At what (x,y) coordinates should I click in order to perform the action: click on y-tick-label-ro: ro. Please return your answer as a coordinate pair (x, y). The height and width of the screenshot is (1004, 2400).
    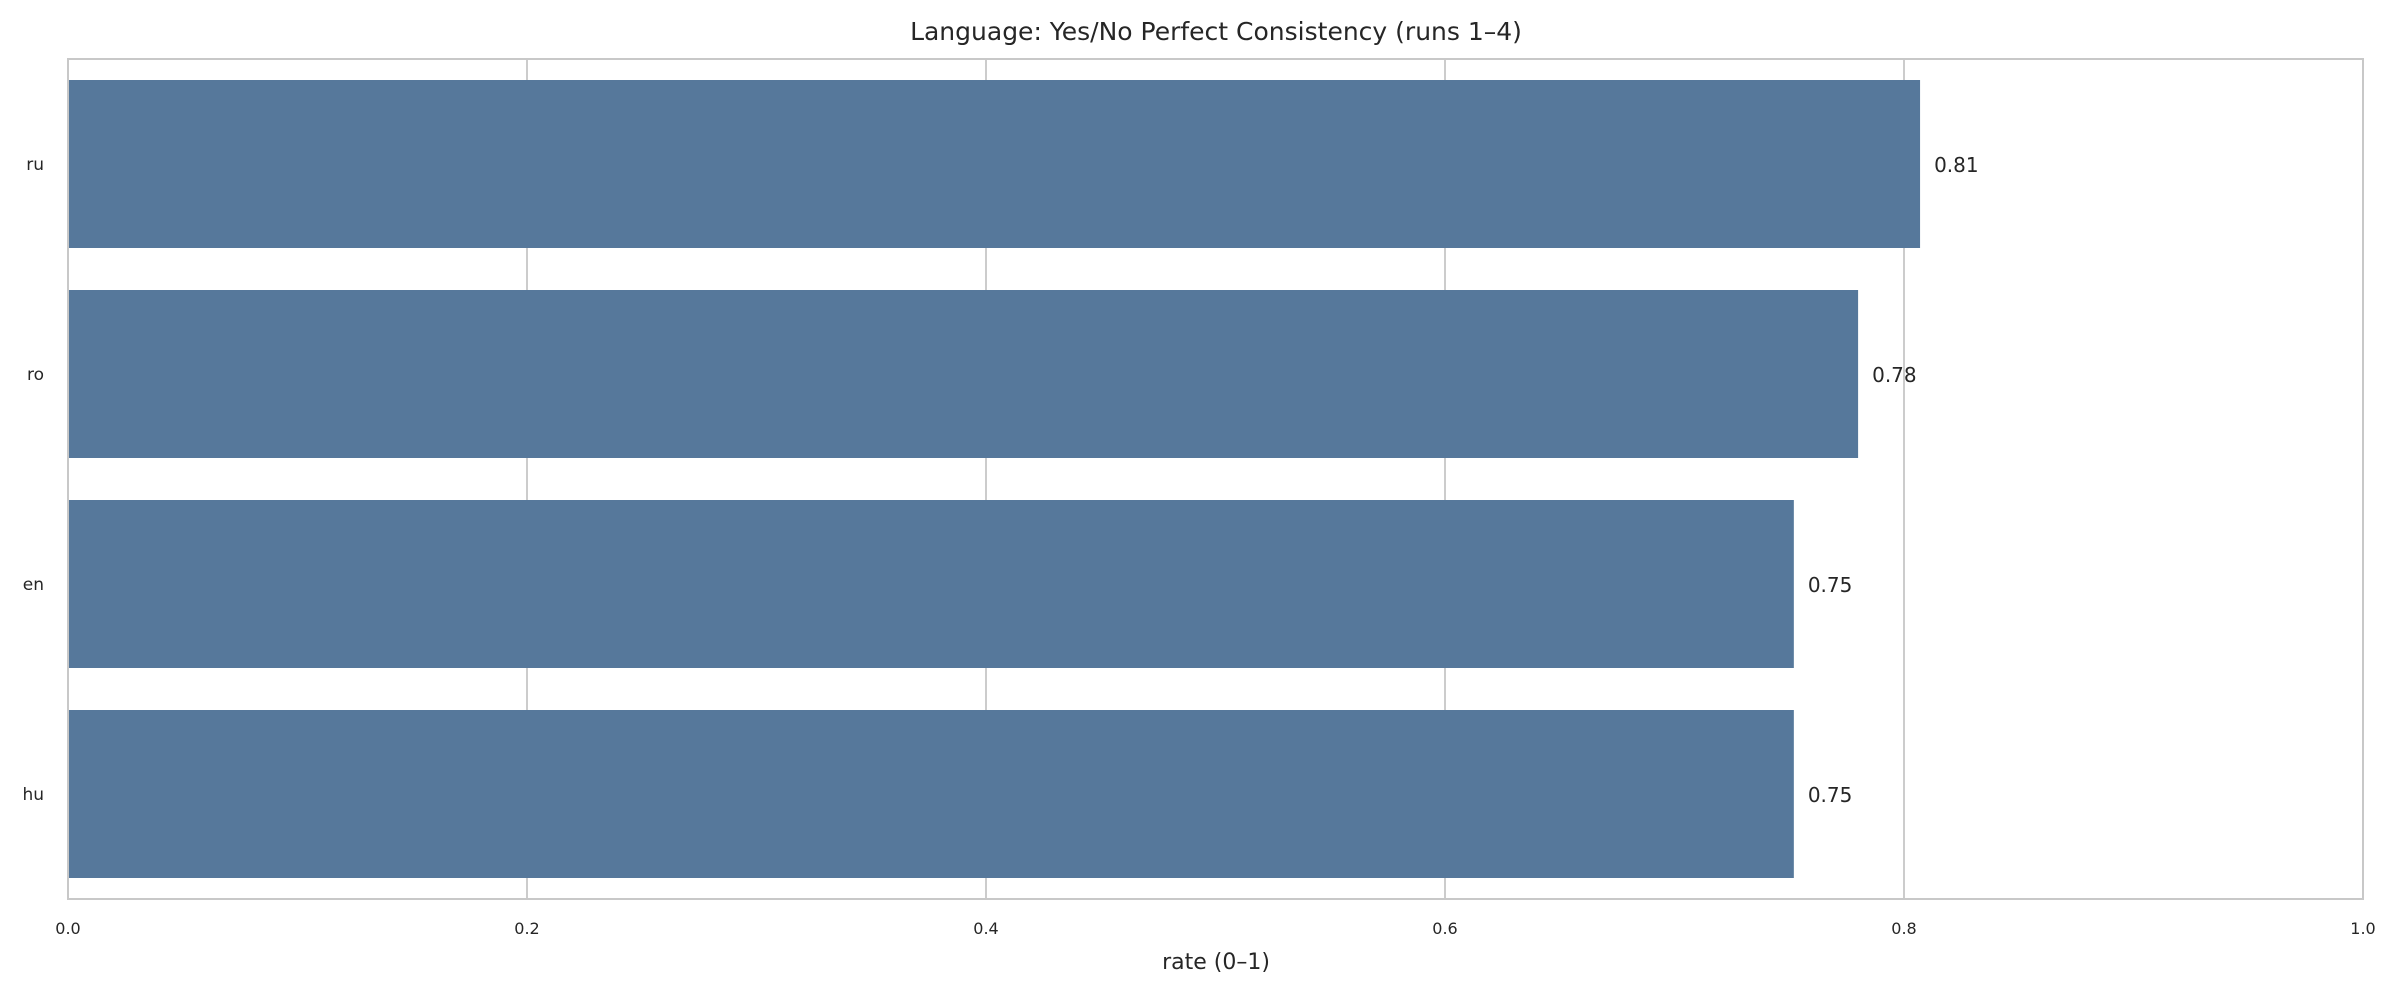
    Looking at the image, I should click on (35, 375).